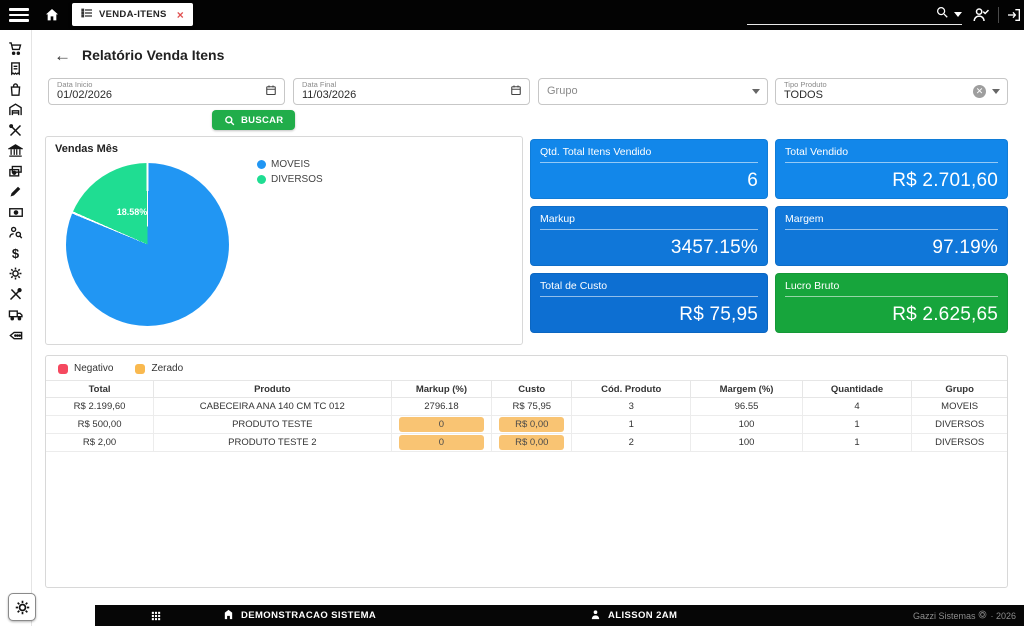 This screenshot has width=1024, height=626. What do you see at coordinates (653, 91) in the screenshot?
I see `grupo-select: Grupo` at bounding box center [653, 91].